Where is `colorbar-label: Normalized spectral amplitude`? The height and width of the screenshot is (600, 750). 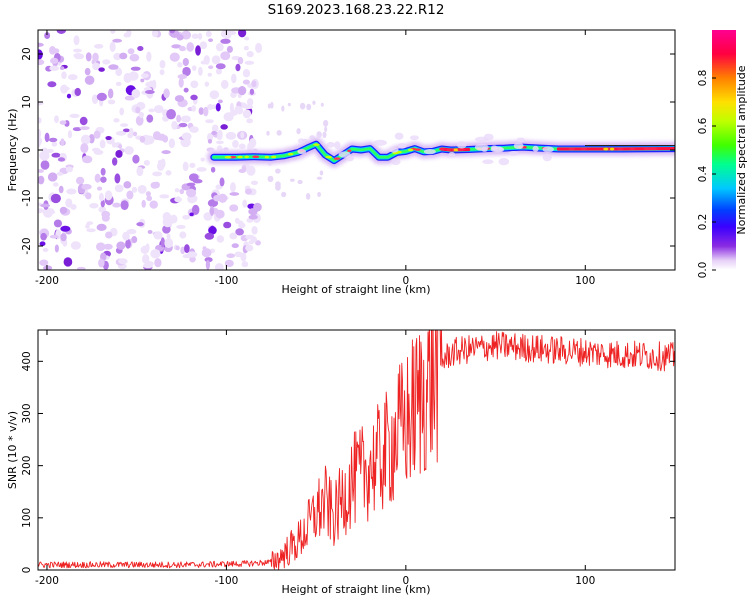
colorbar-label: Normalized spectral amplitude is located at coordinates (741, 149).